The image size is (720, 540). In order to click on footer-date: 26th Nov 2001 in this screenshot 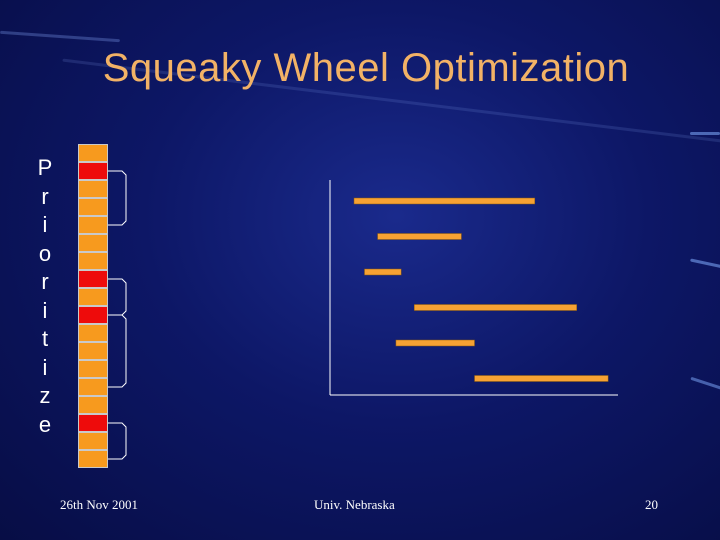, I will do `click(99, 504)`.